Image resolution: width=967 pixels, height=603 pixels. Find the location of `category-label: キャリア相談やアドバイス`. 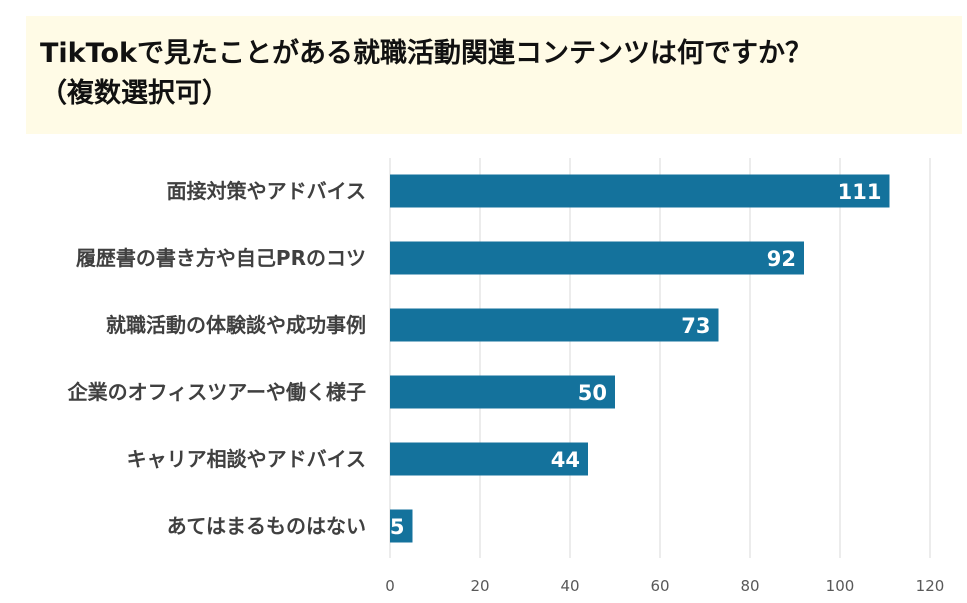

category-label: キャリア相談やアドバイス is located at coordinates (246, 459).